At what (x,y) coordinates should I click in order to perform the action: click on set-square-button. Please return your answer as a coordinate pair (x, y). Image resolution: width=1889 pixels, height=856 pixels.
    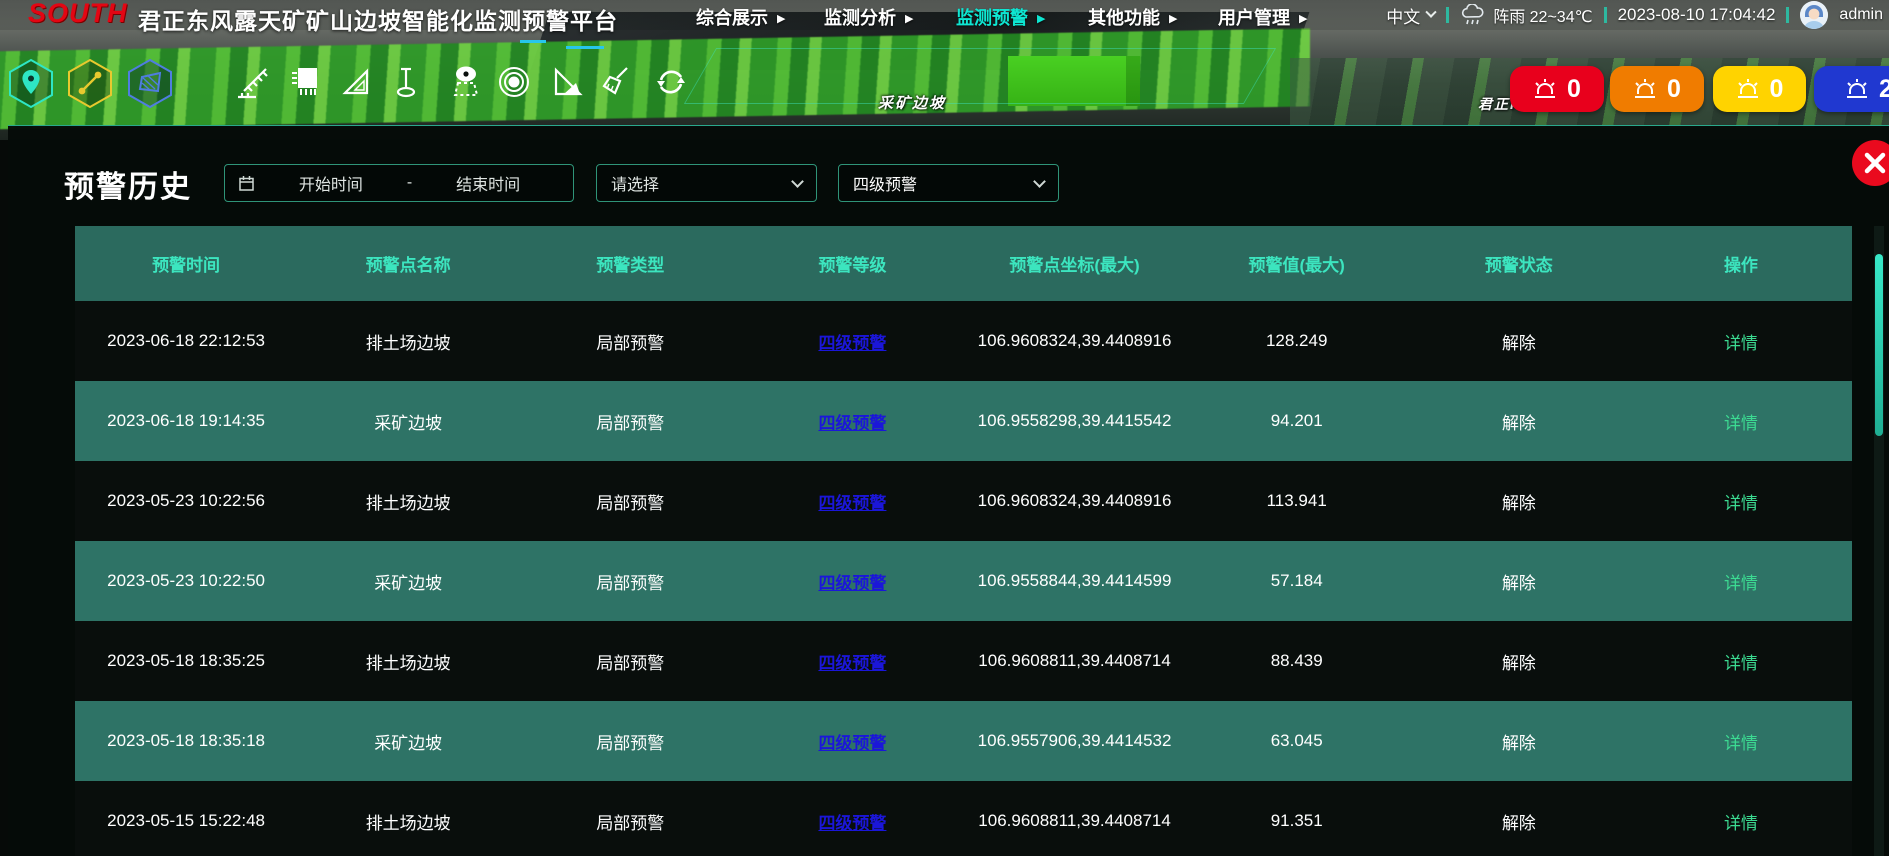
    Looking at the image, I should click on (356, 82).